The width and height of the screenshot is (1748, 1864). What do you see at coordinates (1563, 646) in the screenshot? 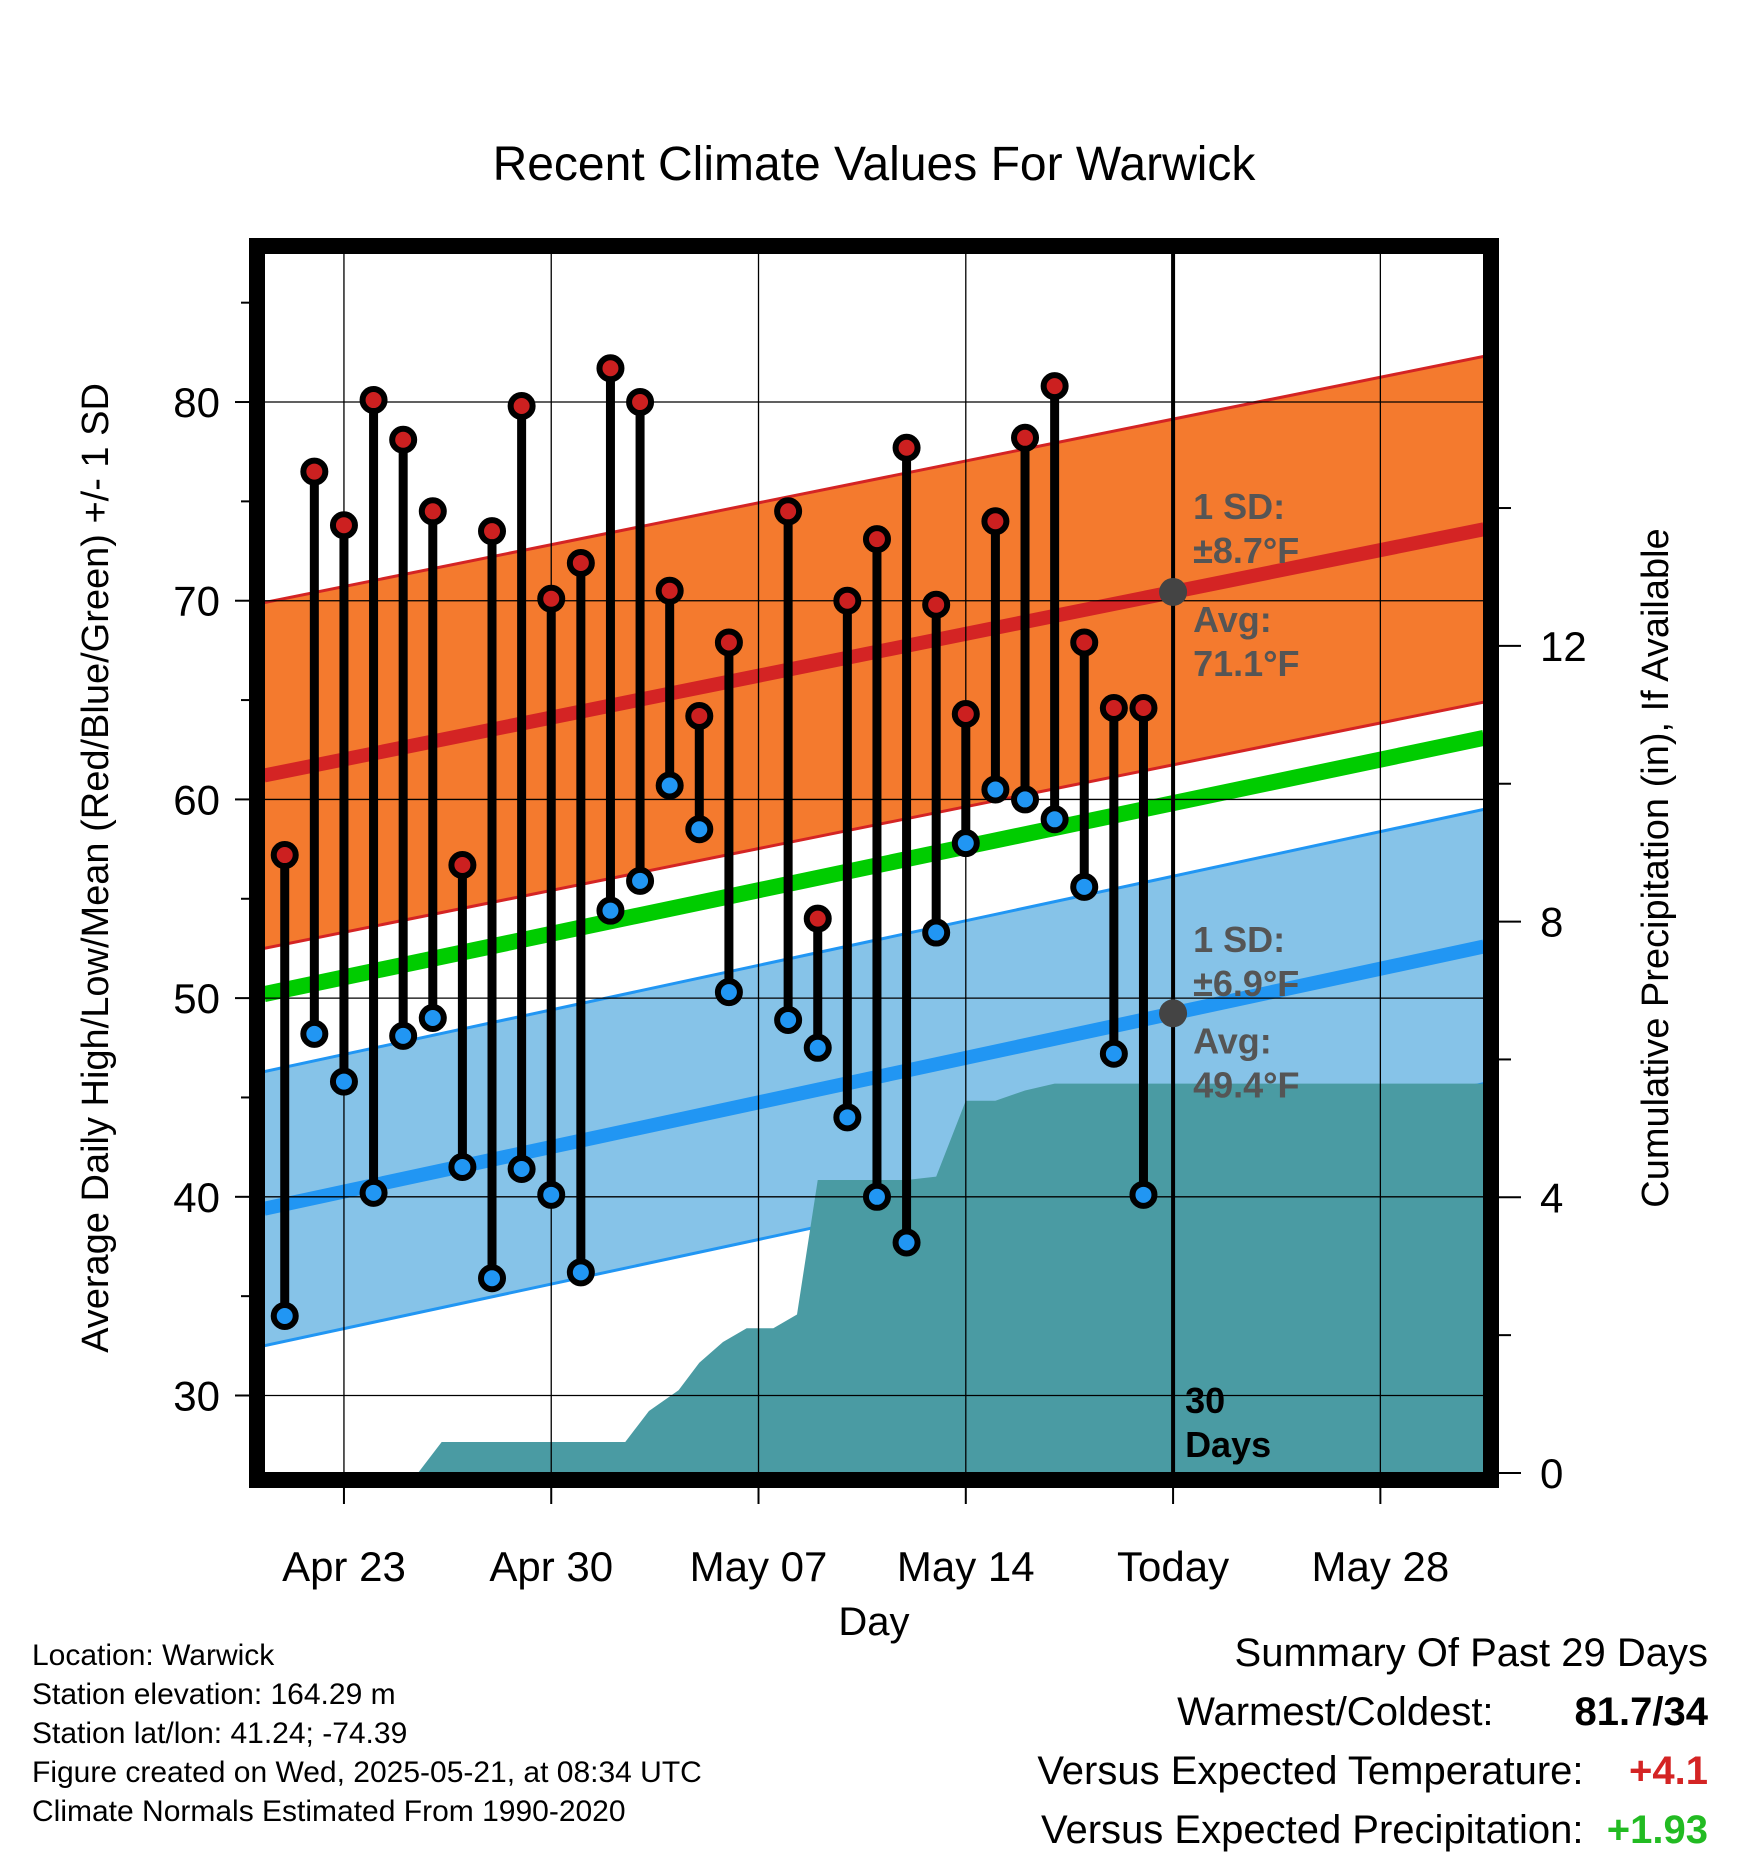
I see `y2-tick-label: 12` at bounding box center [1563, 646].